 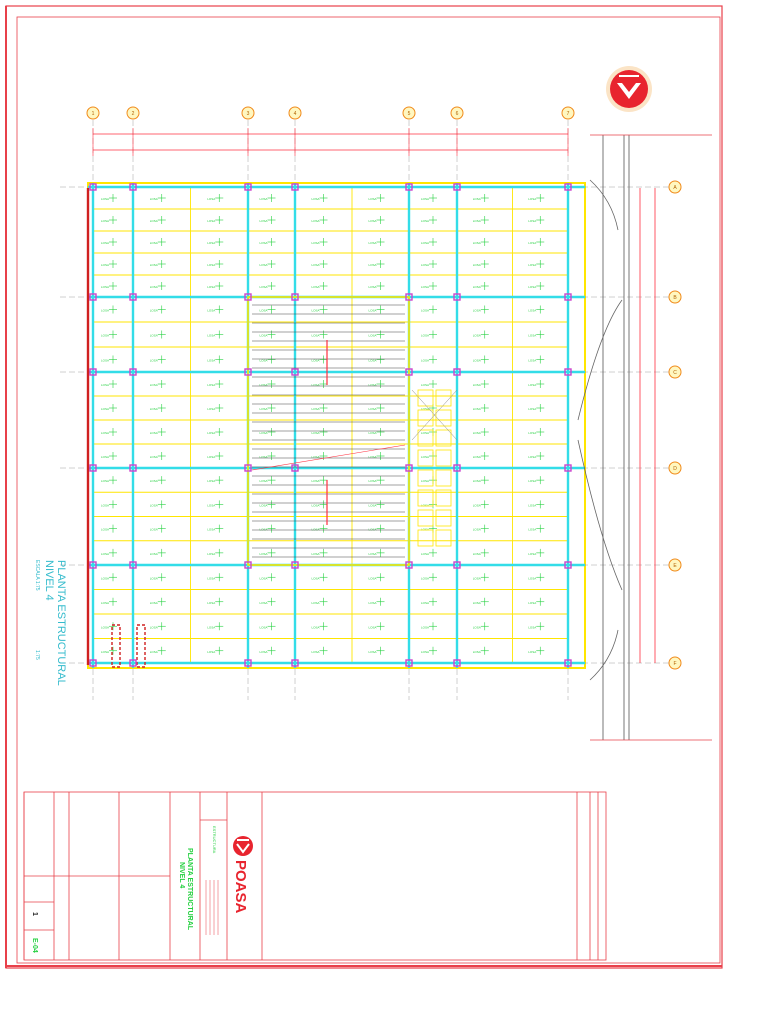 What do you see at coordinates (568, 113) in the screenshot?
I see `grid-bubble-x: 7` at bounding box center [568, 113].